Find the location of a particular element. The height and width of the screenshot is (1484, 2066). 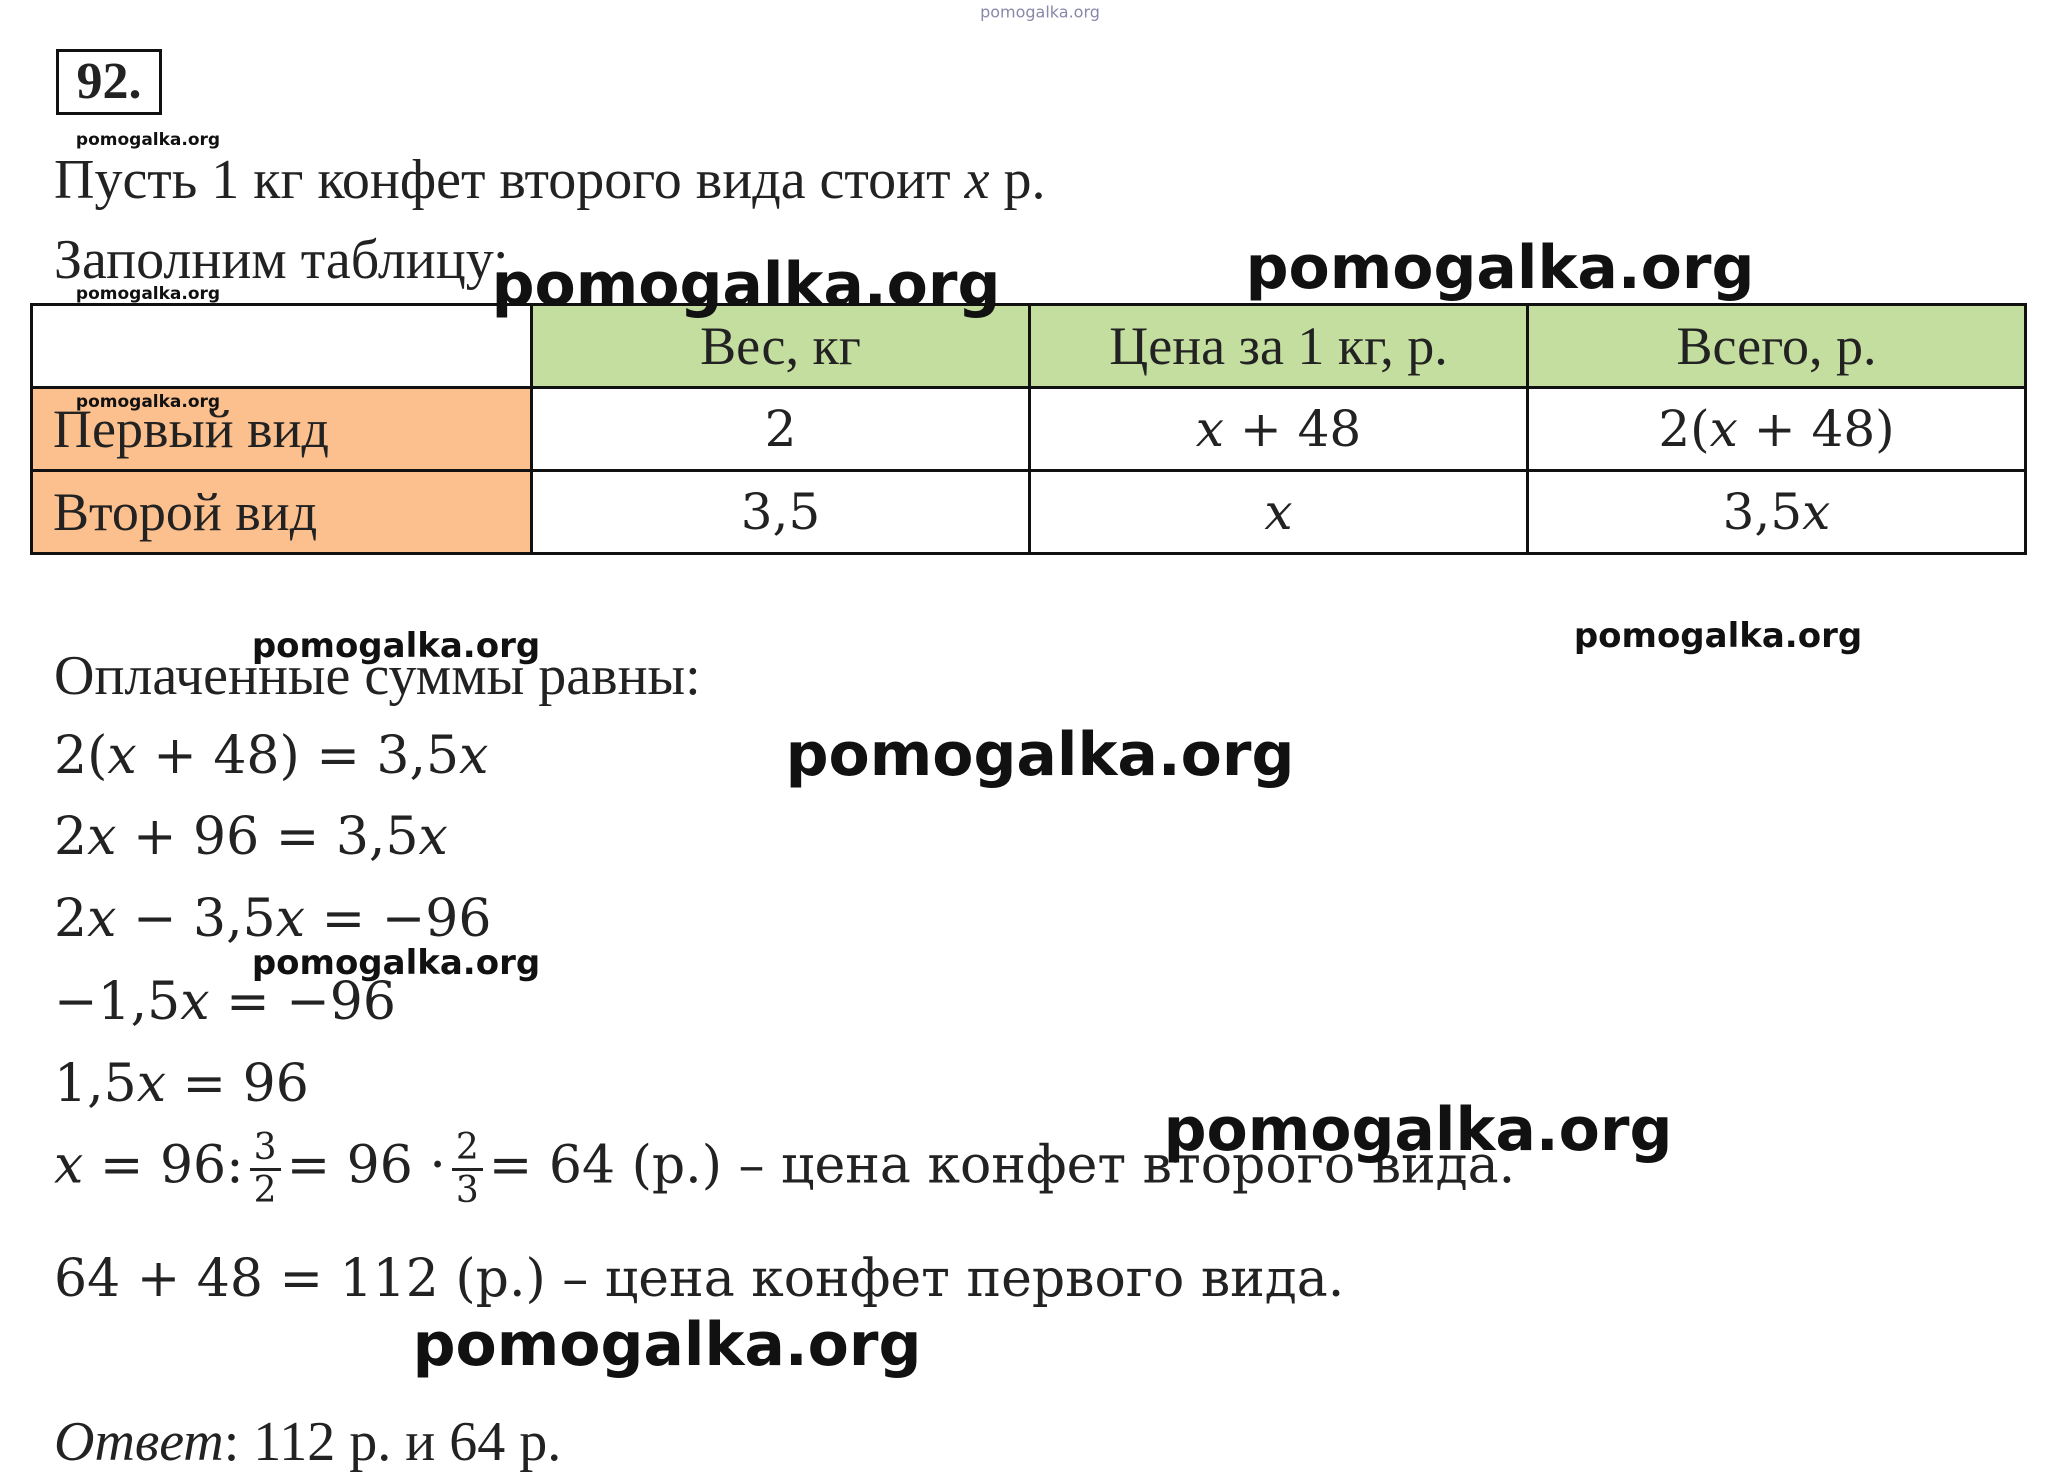

equation: 2x − 3,5x = −96 is located at coordinates (273, 919).